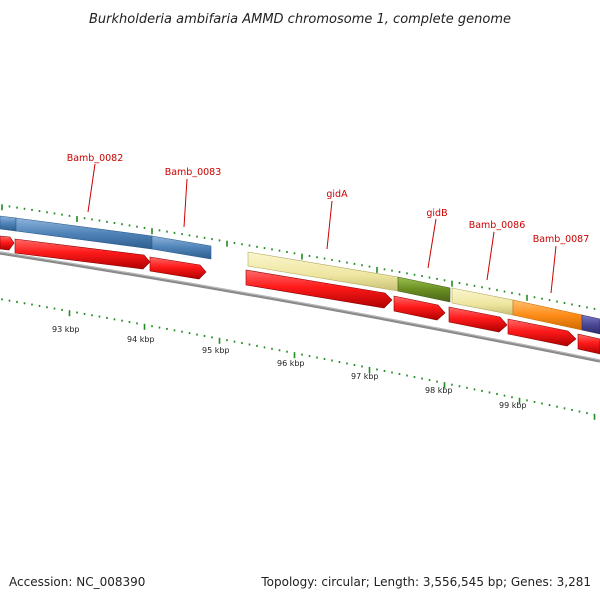  I want to click on scale-label-99: 99 kbp, so click(513, 405).